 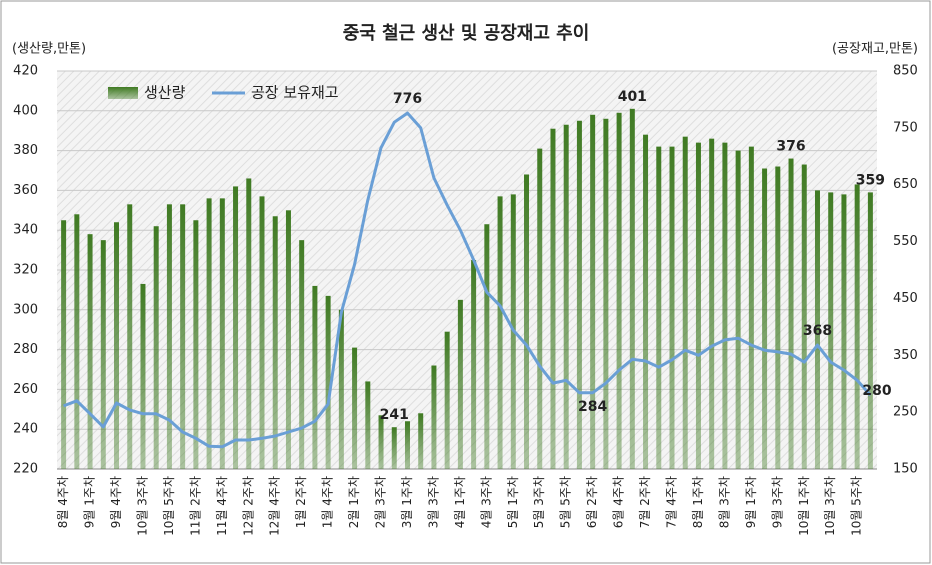 I want to click on x-tick-label: 5월 5주차, so click(x=566, y=502).